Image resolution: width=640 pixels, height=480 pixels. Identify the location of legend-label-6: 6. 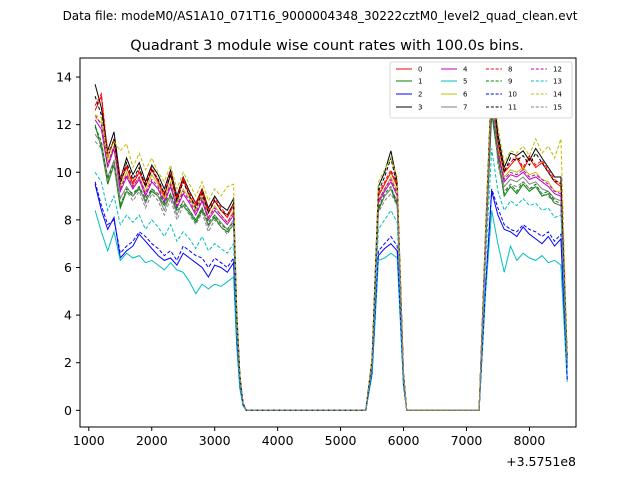
(465, 95).